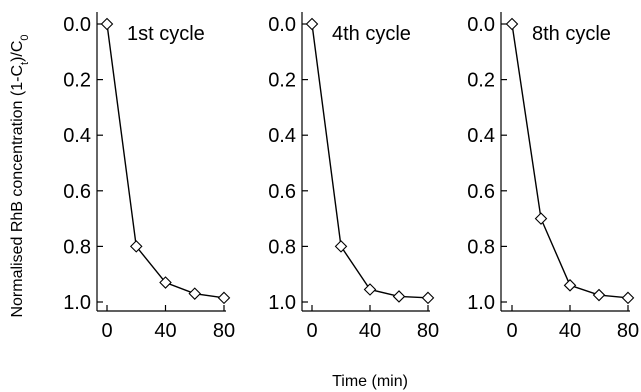 This screenshot has height=392, width=641. What do you see at coordinates (571, 34) in the screenshot?
I see `panel-title: 8th cycle` at bounding box center [571, 34].